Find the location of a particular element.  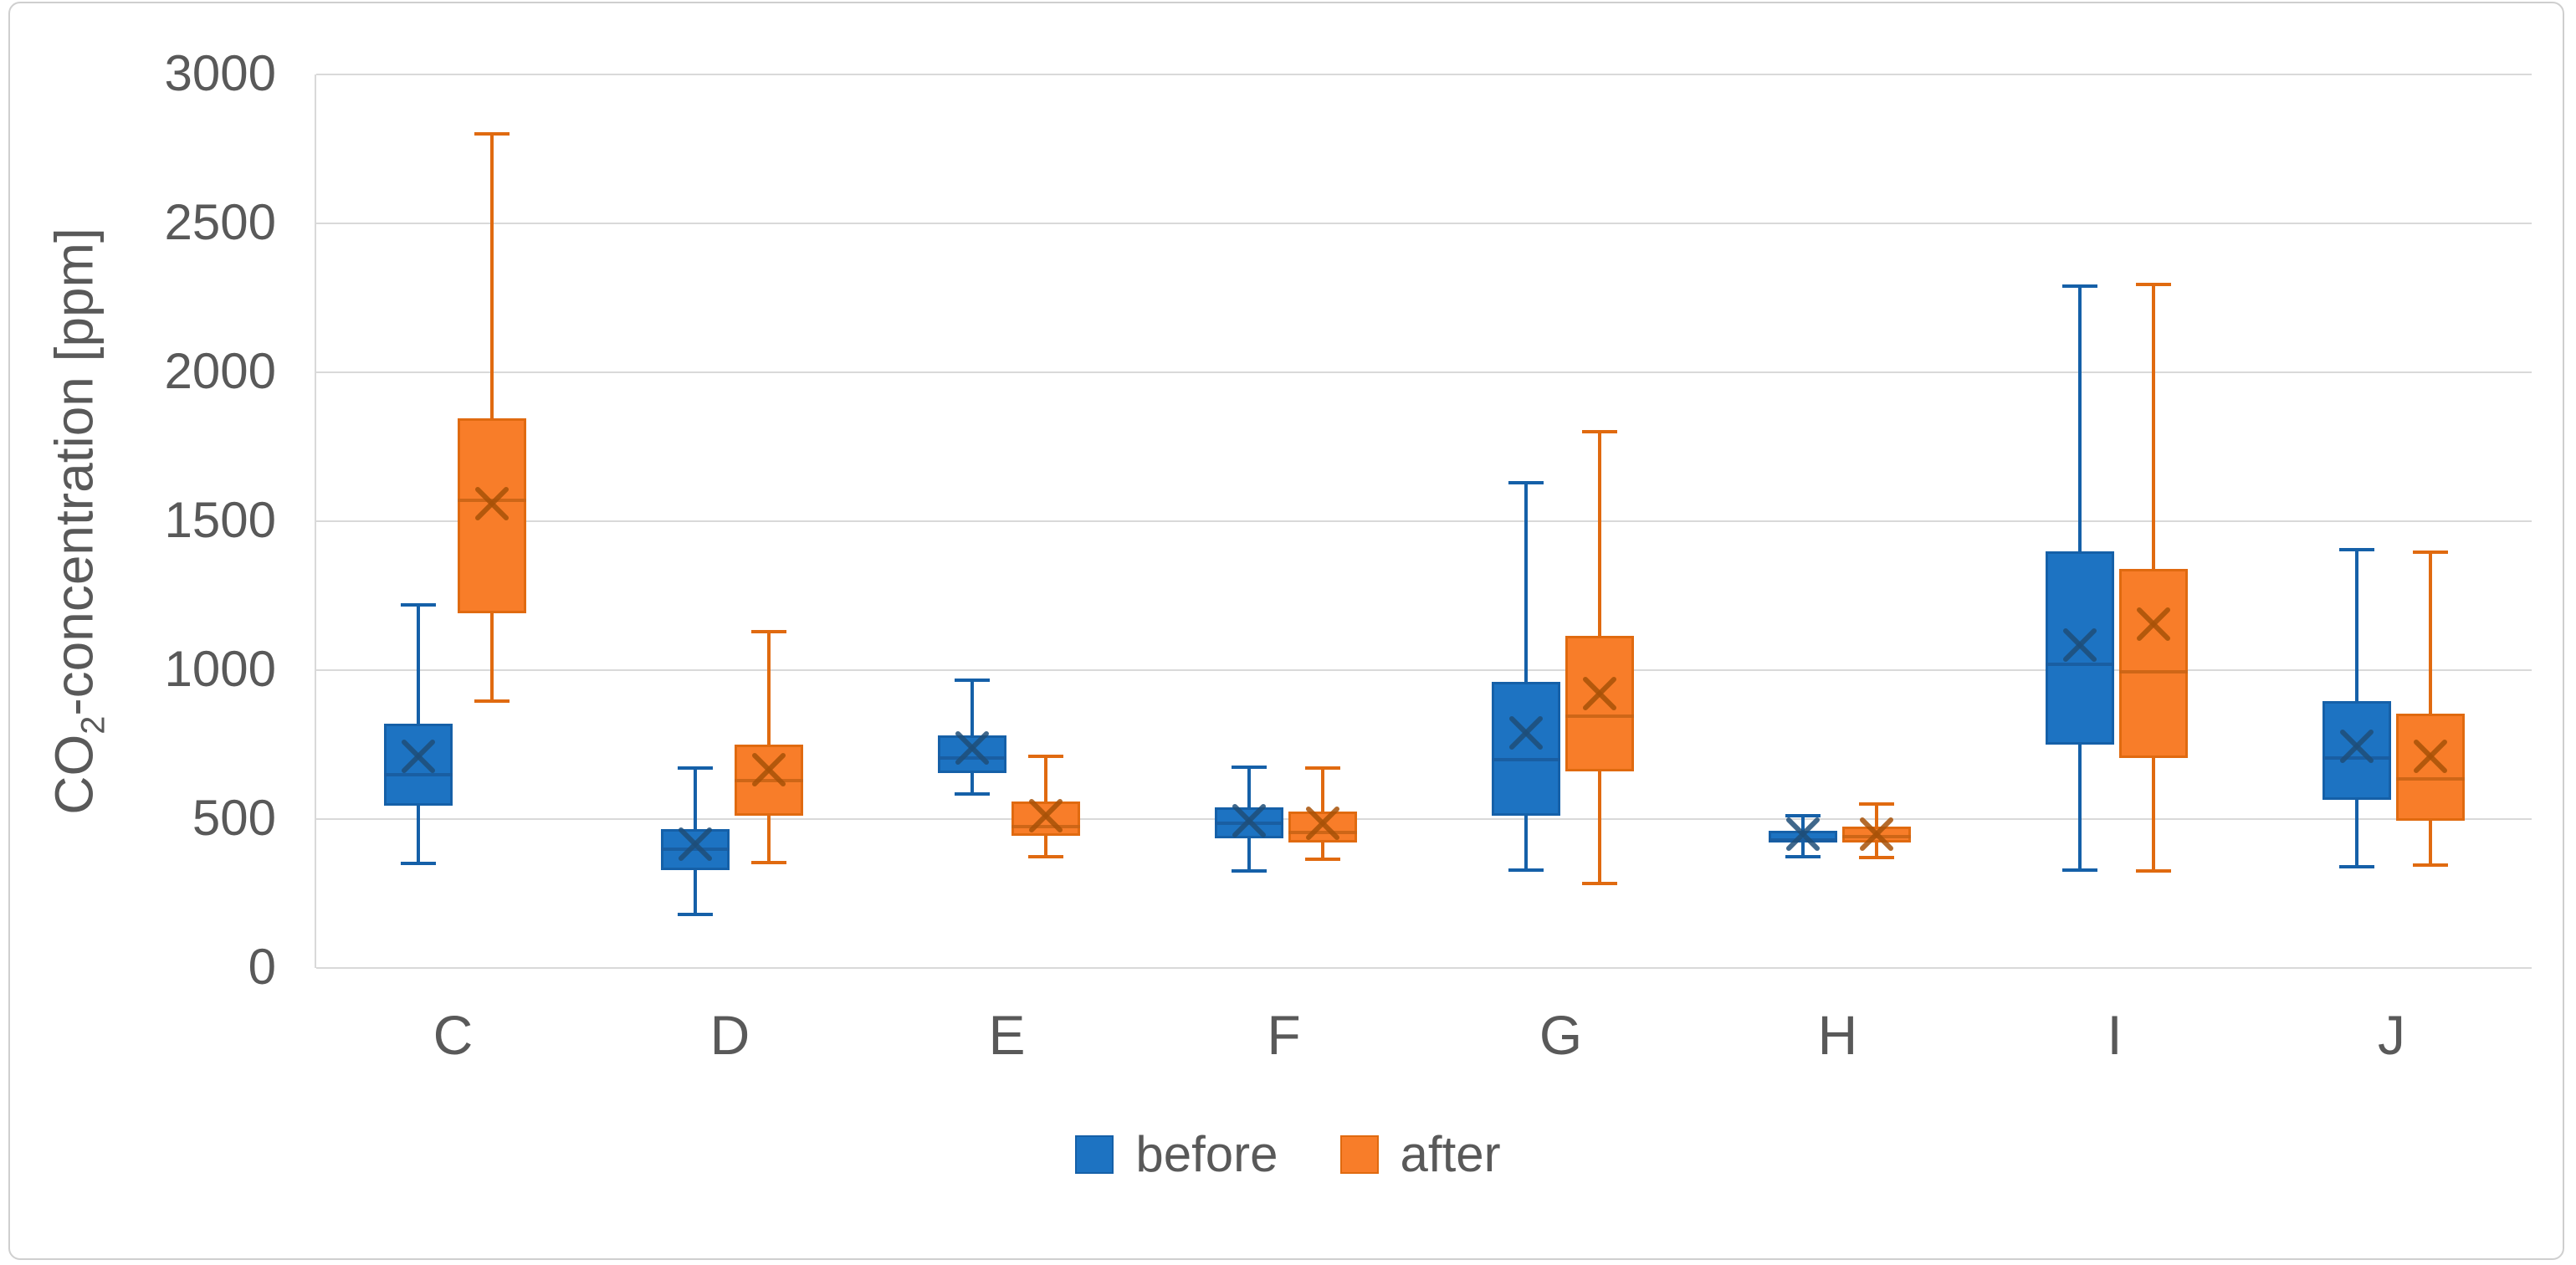

x-axis-label-F: F is located at coordinates (1284, 1035).